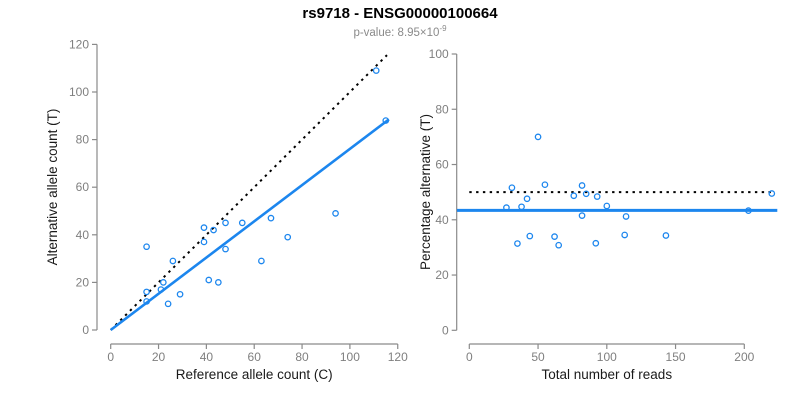 This screenshot has width=800, height=400. Describe the element at coordinates (159, 357) in the screenshot. I see `x-tick-label: 20` at that location.